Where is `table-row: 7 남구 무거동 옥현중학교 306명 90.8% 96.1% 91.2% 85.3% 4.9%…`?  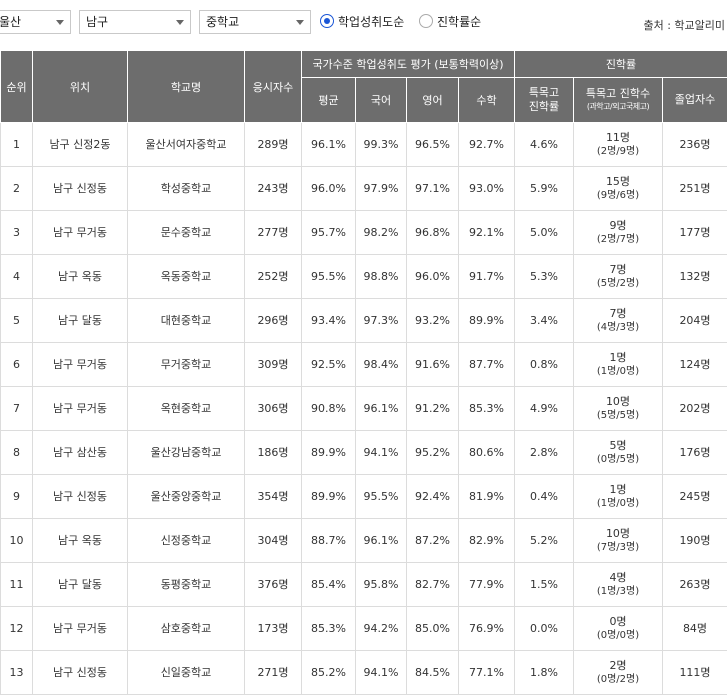 table-row: 7 남구 무거동 옥현중학교 306명 90.8% 96.1% 91.2% 85.3% 4.9%… is located at coordinates (363, 408).